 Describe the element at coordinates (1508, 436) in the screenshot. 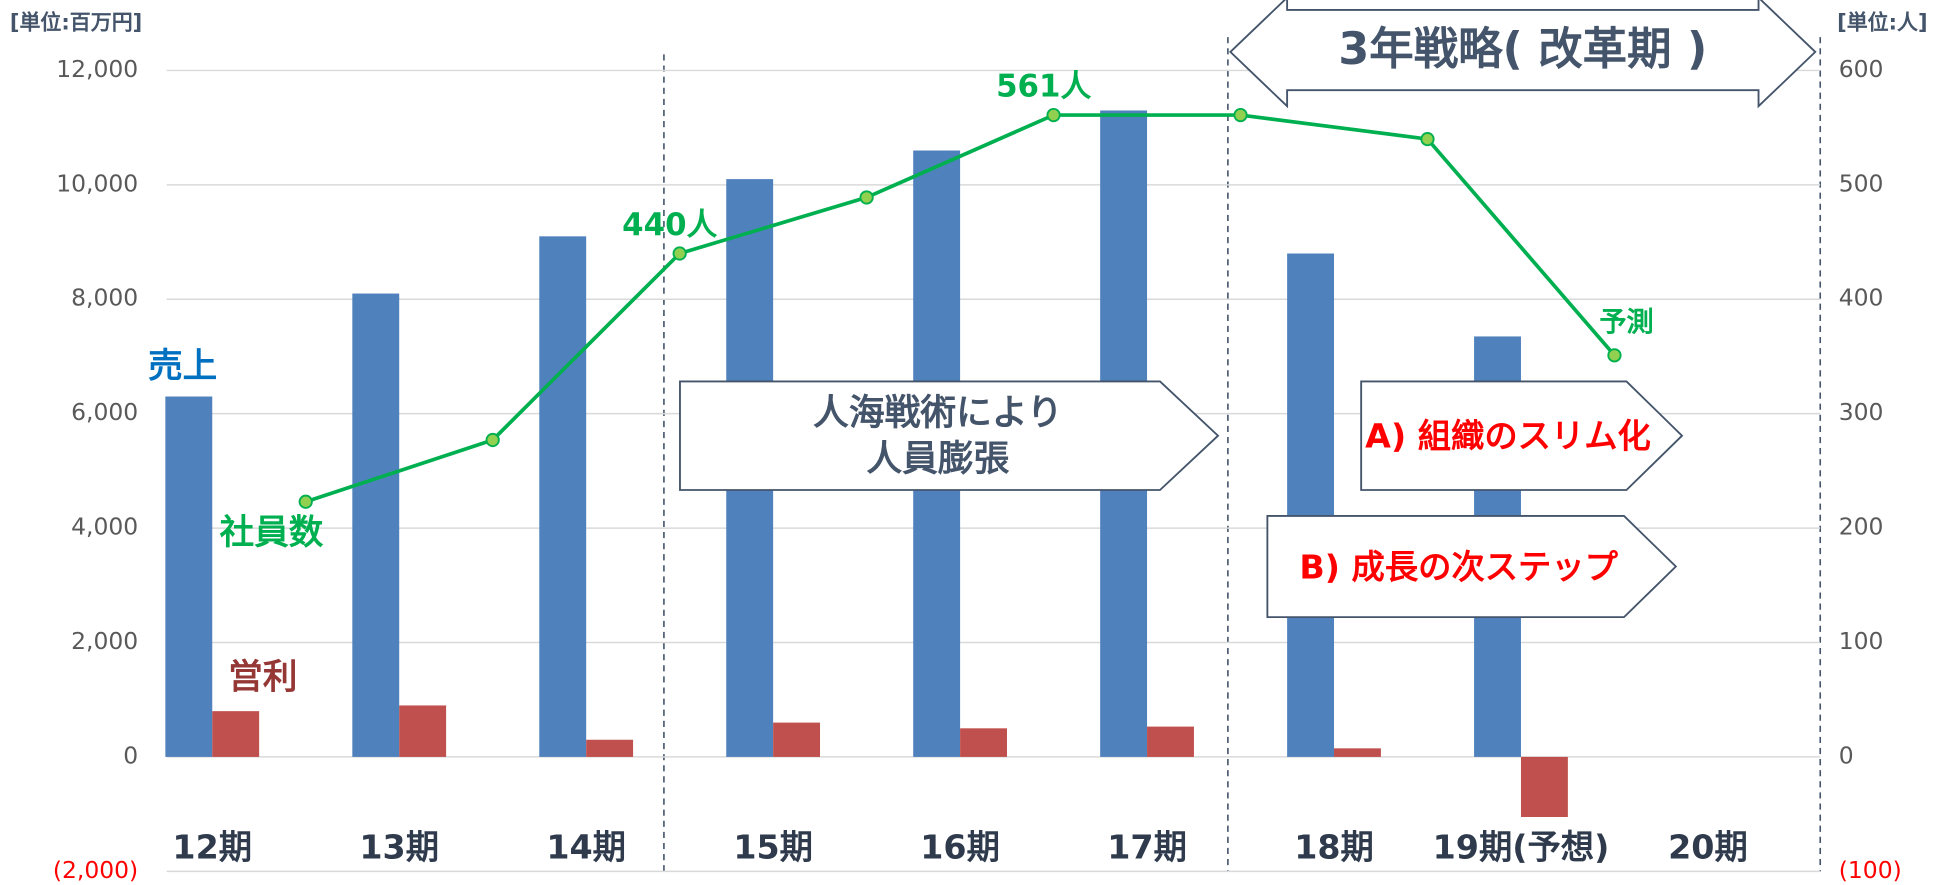

I see `annotation: A) 組織のスリム化` at that location.